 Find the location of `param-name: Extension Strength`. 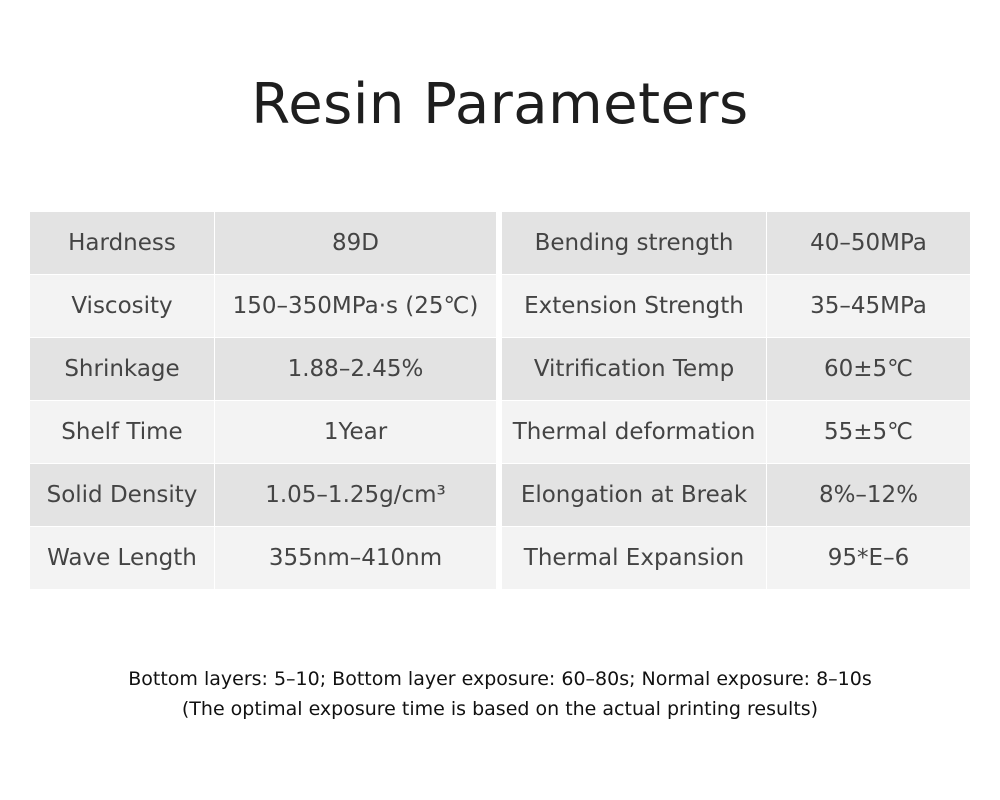

param-name: Extension Strength is located at coordinates (634, 306).